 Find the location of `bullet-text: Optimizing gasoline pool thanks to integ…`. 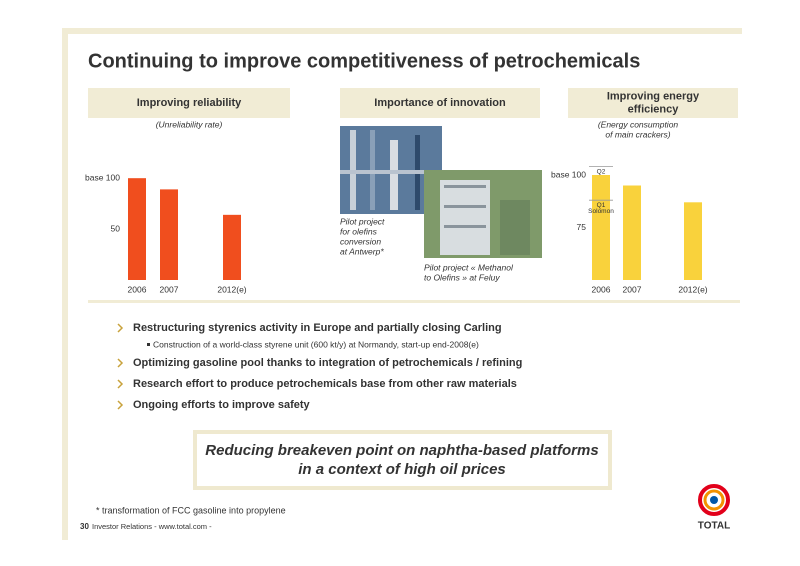

bullet-text: Optimizing gasoline pool thanks to integ… is located at coordinates (327, 363).